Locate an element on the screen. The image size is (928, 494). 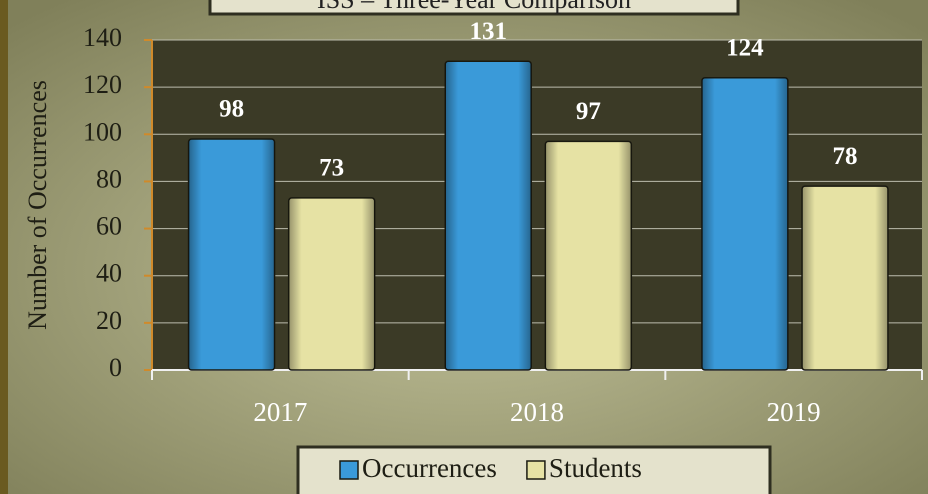
chart-title: ISS – Three-Year Comparison is located at coordinates (474, 7).